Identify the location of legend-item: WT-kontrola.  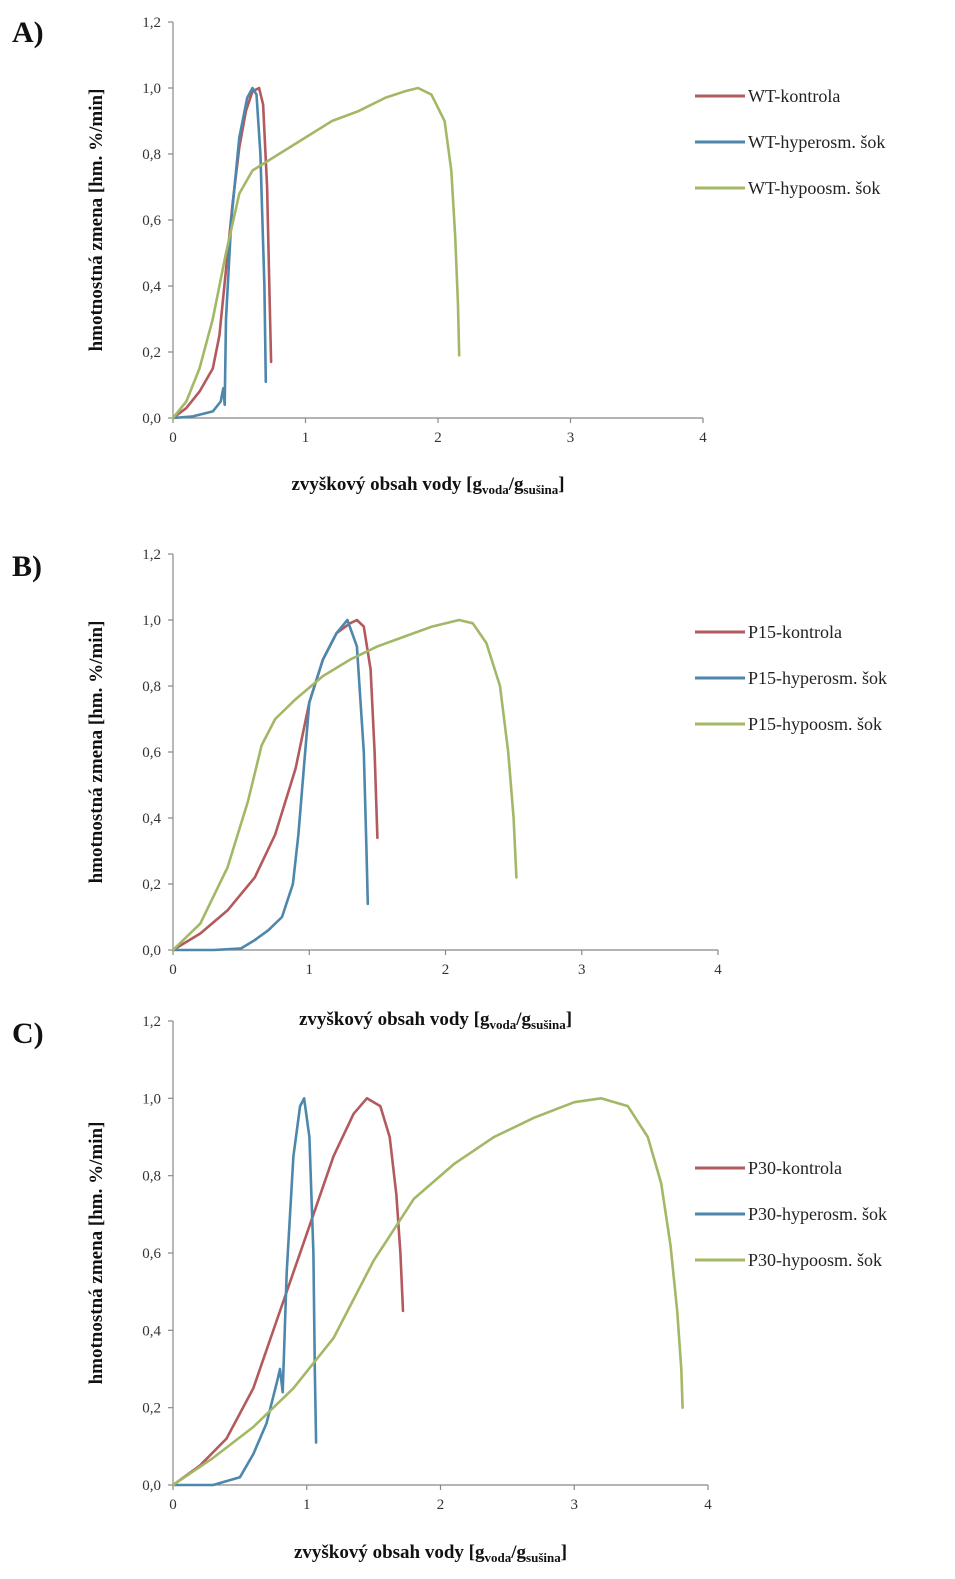
(767, 96).